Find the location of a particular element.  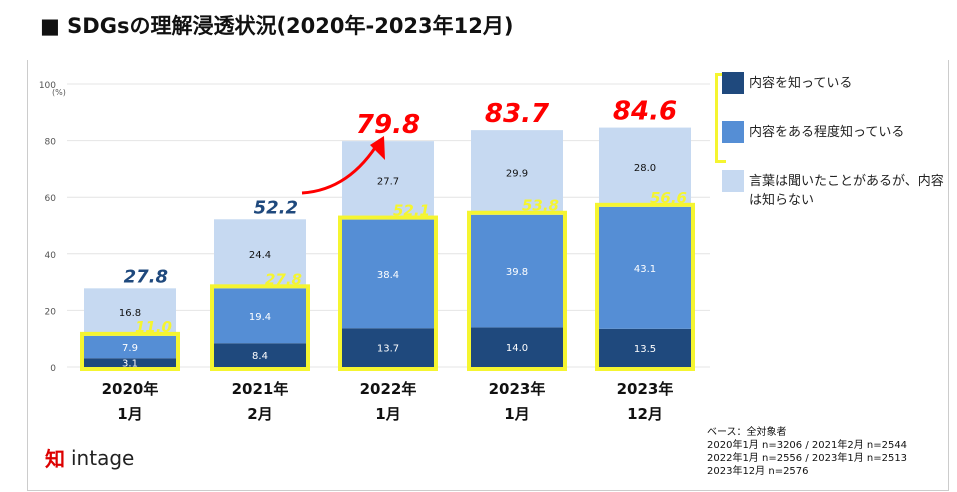

data-label: 7.9 is located at coordinates (130, 348).